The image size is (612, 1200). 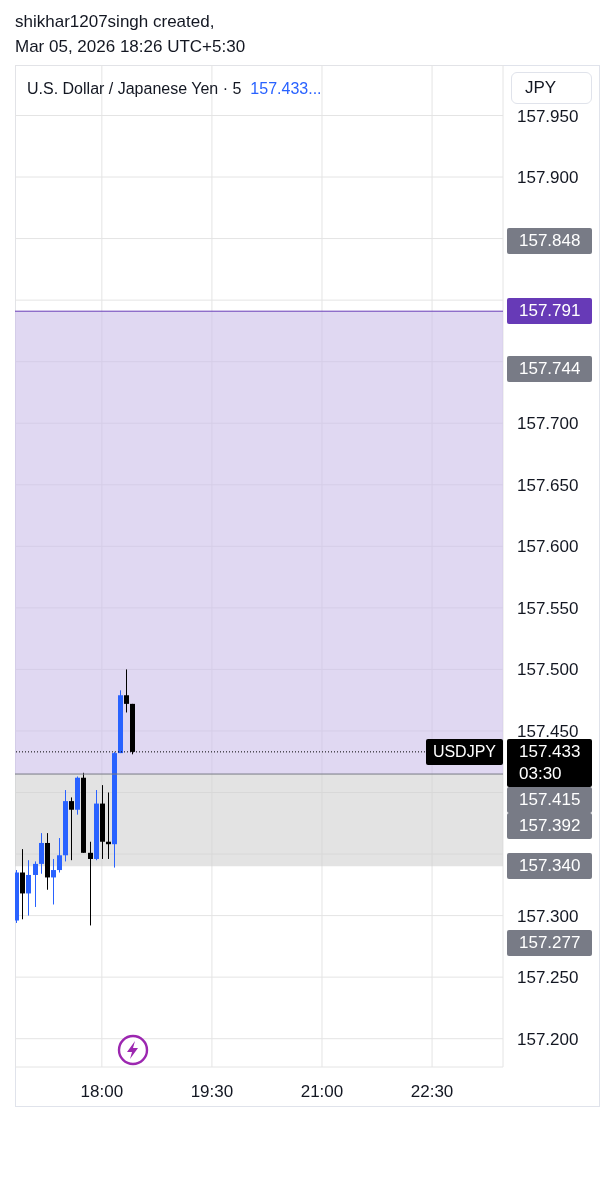 What do you see at coordinates (548, 978) in the screenshot?
I see `y-tick-label: 157.250` at bounding box center [548, 978].